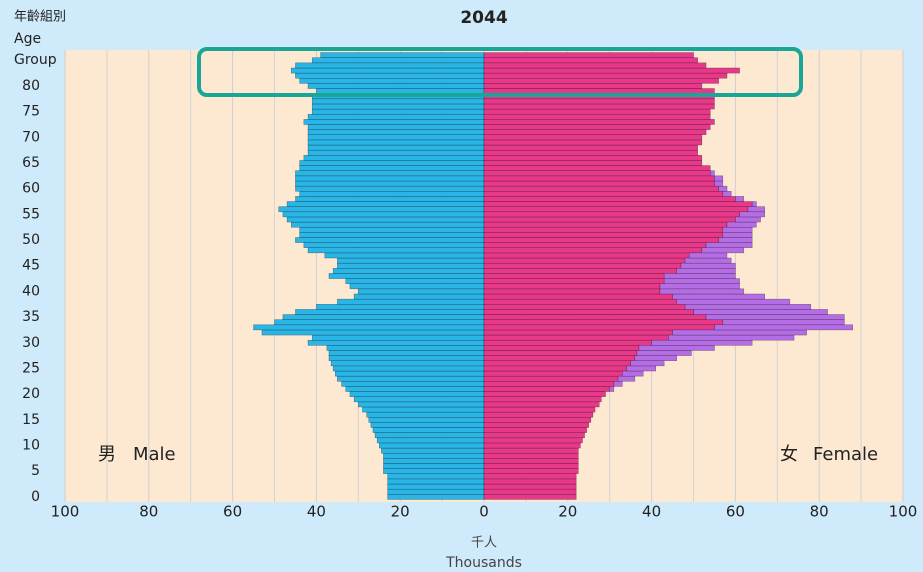 The width and height of the screenshot is (923, 572). I want to click on y-axis-label: 年齡組別, so click(40, 17).